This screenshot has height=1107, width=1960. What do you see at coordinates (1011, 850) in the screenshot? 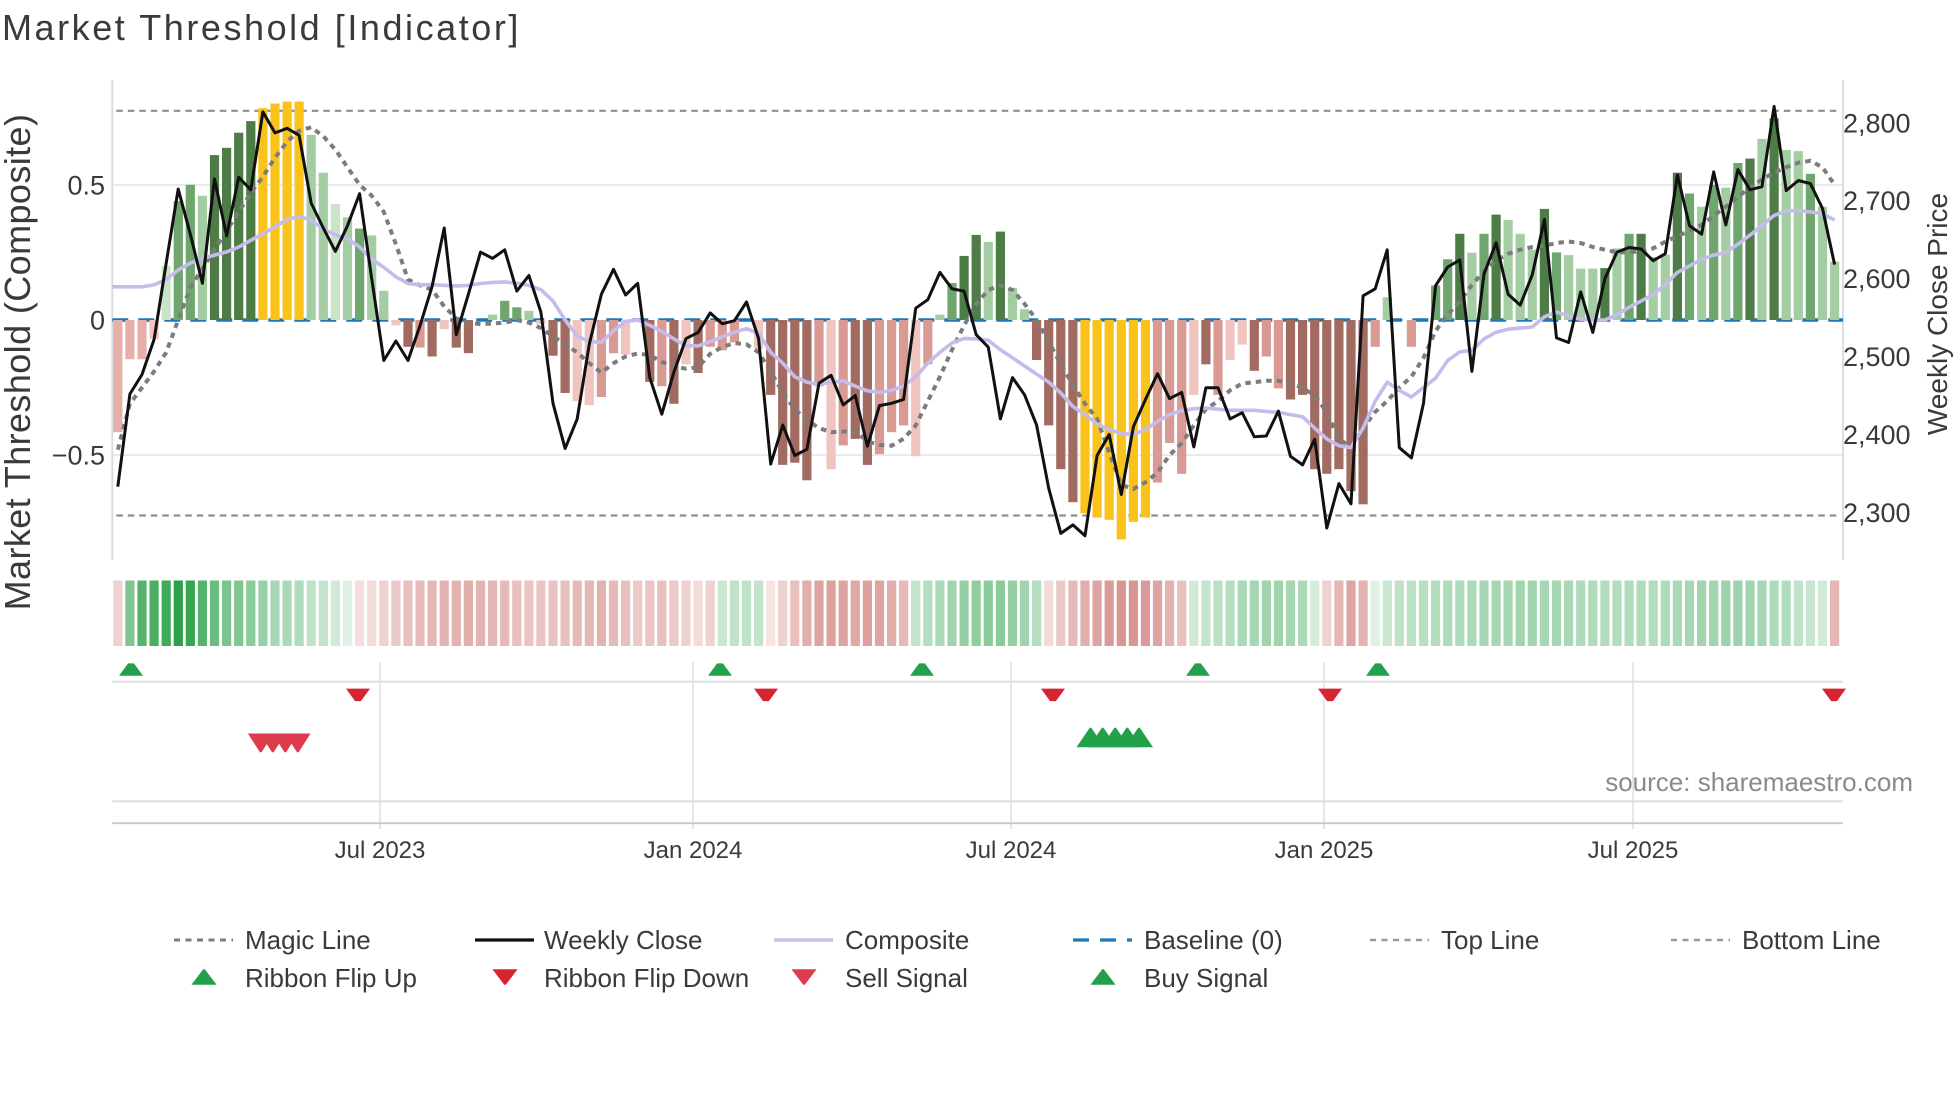
I see `svg-text: Jul 2024` at bounding box center [1011, 850].